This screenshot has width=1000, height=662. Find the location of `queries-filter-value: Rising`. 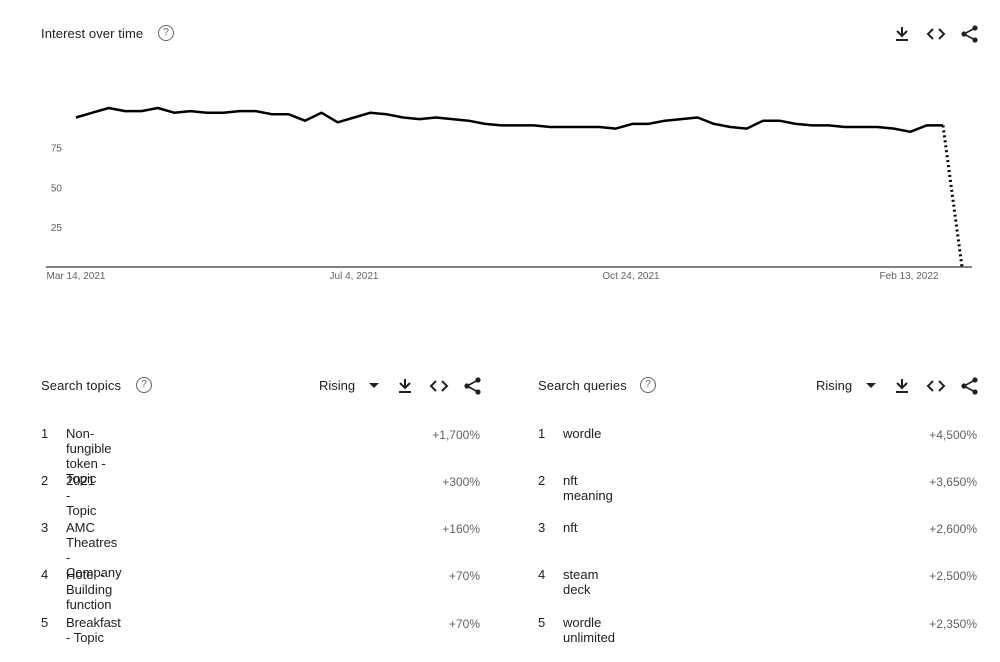

queries-filter-value: Rising is located at coordinates (834, 385).